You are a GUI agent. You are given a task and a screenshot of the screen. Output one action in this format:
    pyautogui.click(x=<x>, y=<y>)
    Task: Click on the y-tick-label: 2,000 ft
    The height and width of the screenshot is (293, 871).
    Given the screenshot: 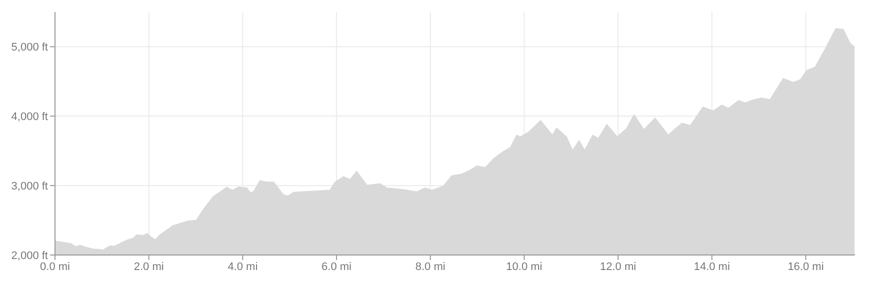 What is the action you would take?
    pyautogui.click(x=29, y=256)
    